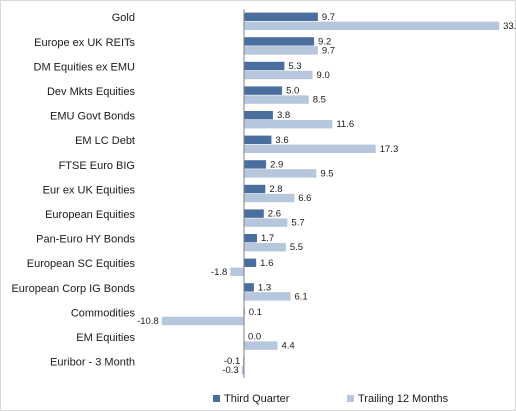  I want to click on bar-trailing-12-months-emu-govt-bonds, so click(288, 124).